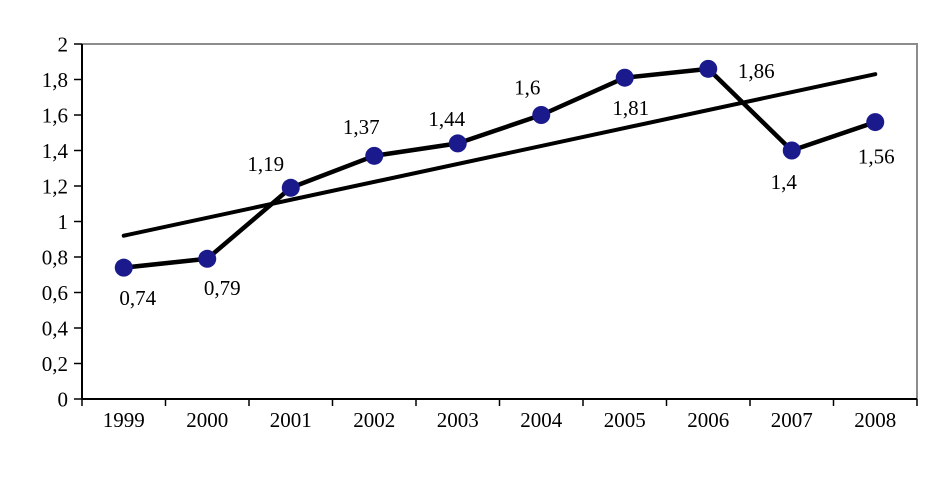 The height and width of the screenshot is (478, 939). I want to click on y-axis-label: 2, so click(63, 44).